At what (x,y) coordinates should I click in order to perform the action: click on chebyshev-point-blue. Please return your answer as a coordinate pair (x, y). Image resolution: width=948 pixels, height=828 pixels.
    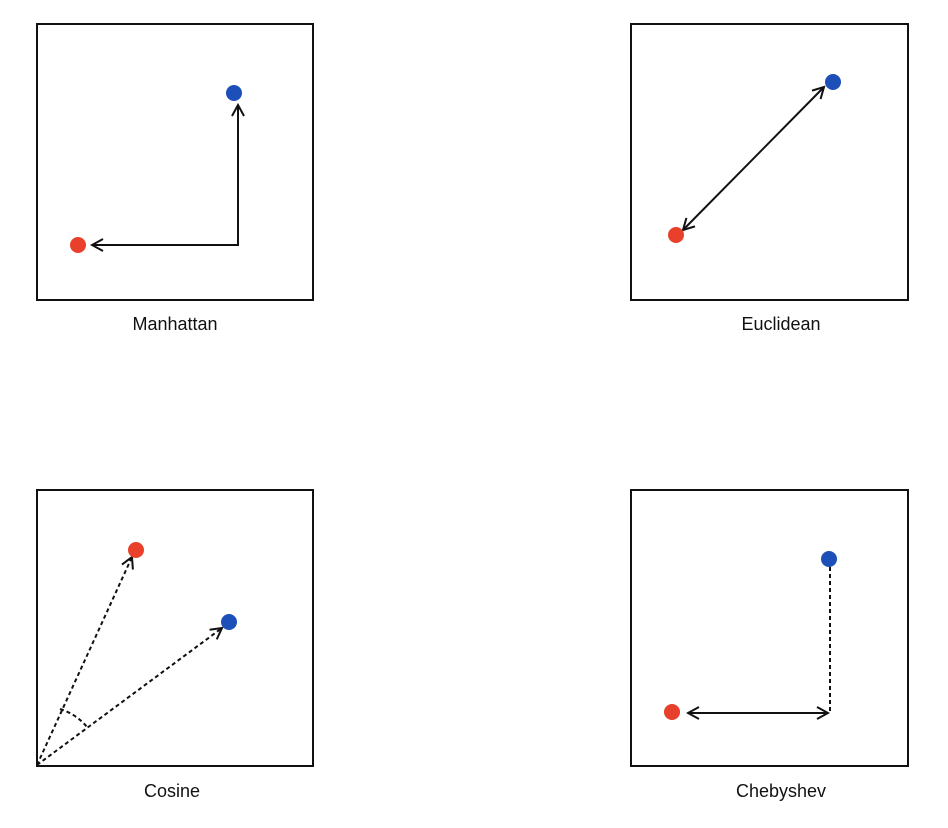
    Looking at the image, I should click on (829, 559).